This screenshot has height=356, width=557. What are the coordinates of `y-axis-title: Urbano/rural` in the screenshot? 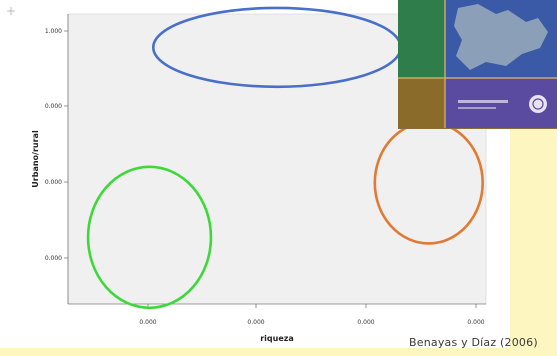 It's located at (35, 159).